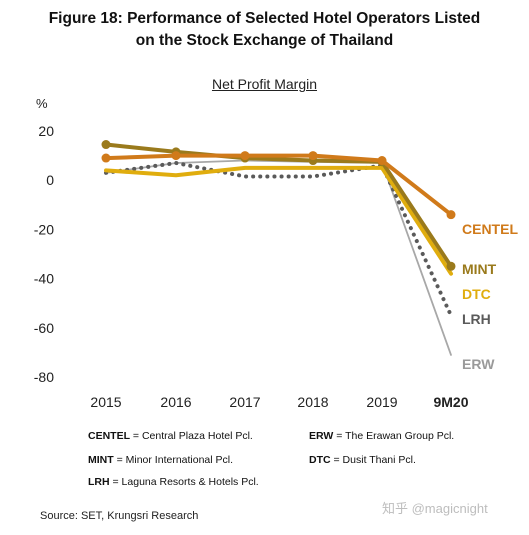 Image resolution: width=529 pixels, height=535 pixels. I want to click on legend-erw-abbr: ERW, so click(321, 436).